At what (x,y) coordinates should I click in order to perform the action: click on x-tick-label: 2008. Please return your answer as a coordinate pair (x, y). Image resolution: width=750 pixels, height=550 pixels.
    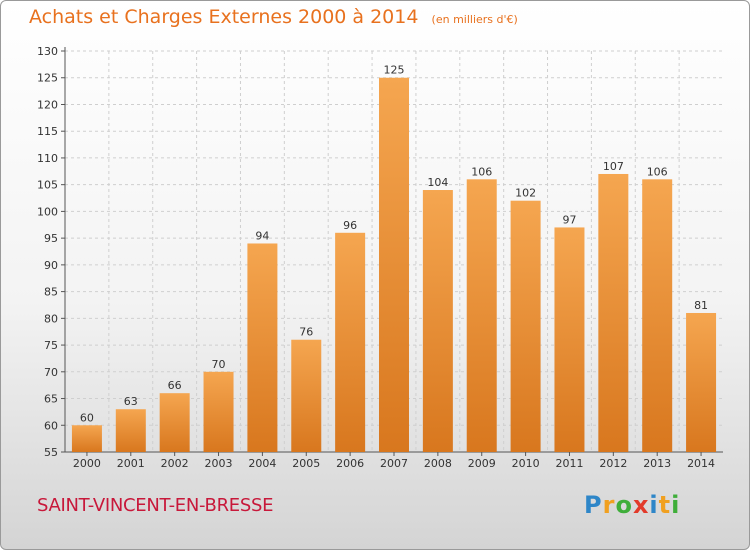
    Looking at the image, I should click on (438, 463).